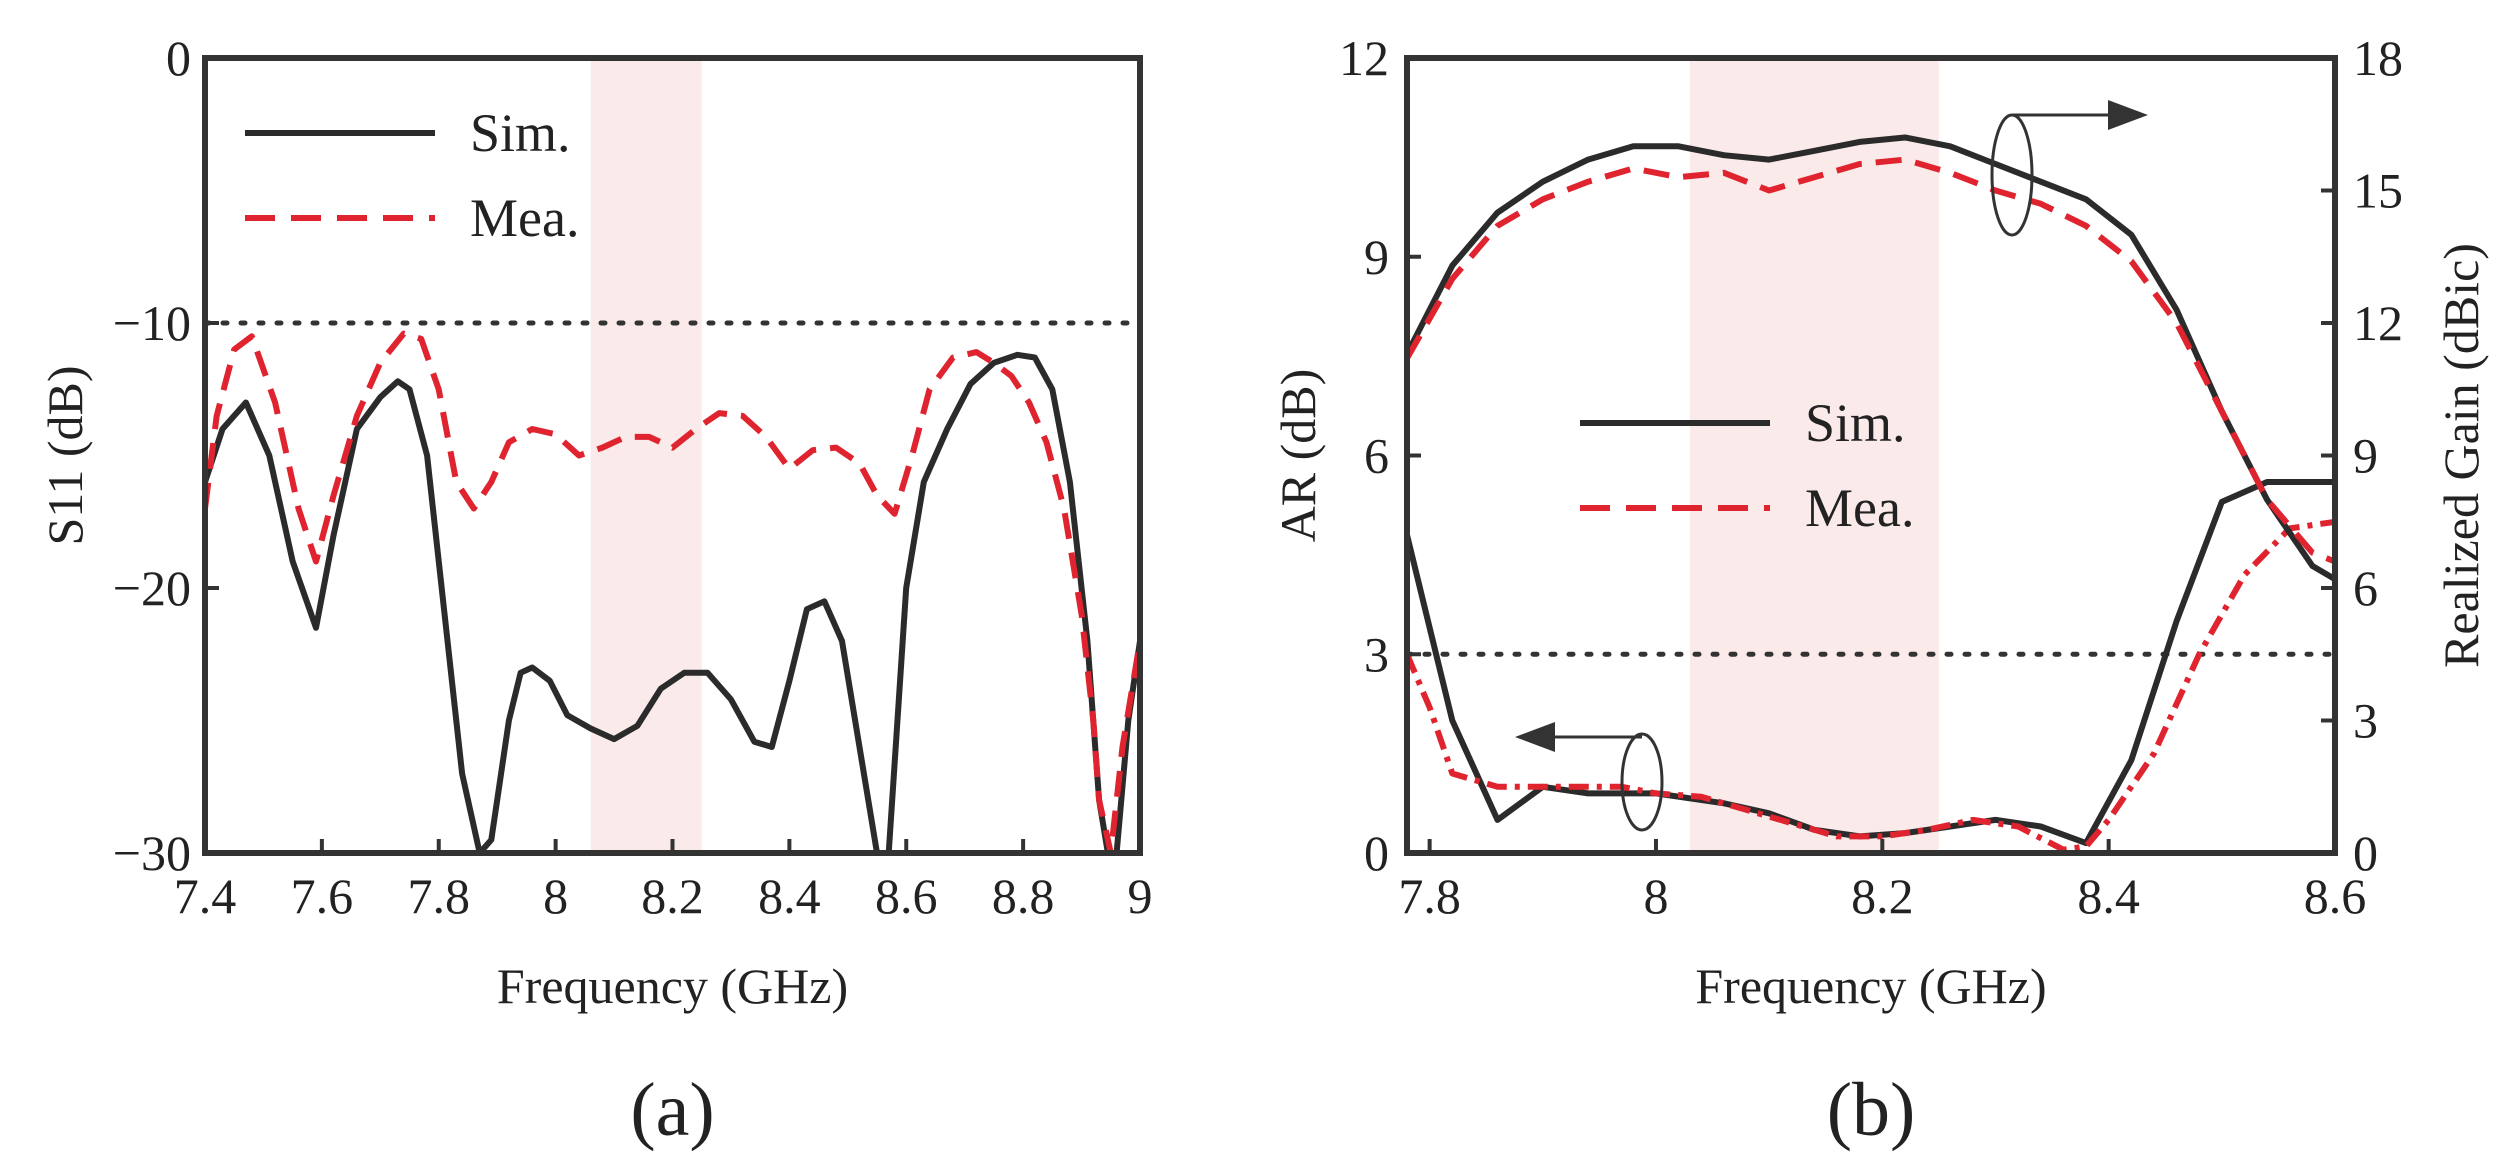  Describe the element at coordinates (1023, 896) in the screenshot. I see `x-tick-label: 8.8` at that location.